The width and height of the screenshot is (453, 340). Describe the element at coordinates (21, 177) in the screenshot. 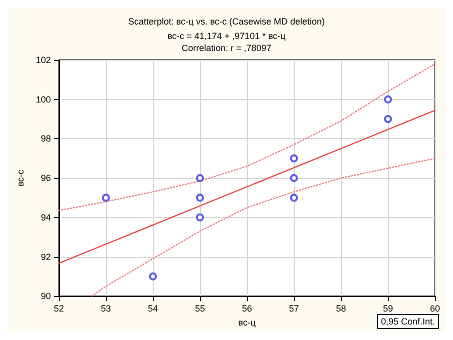

I see `y-axis-title: вс-с` at that location.